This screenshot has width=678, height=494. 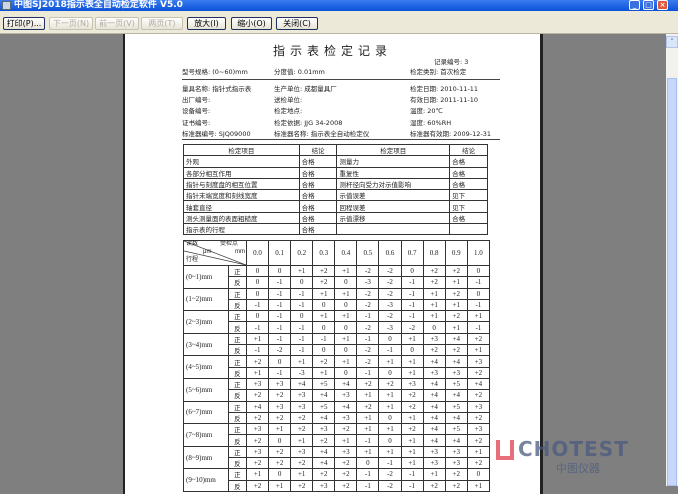 What do you see at coordinates (456, 406) in the screenshot?
I see `error-value: +5` at bounding box center [456, 406].